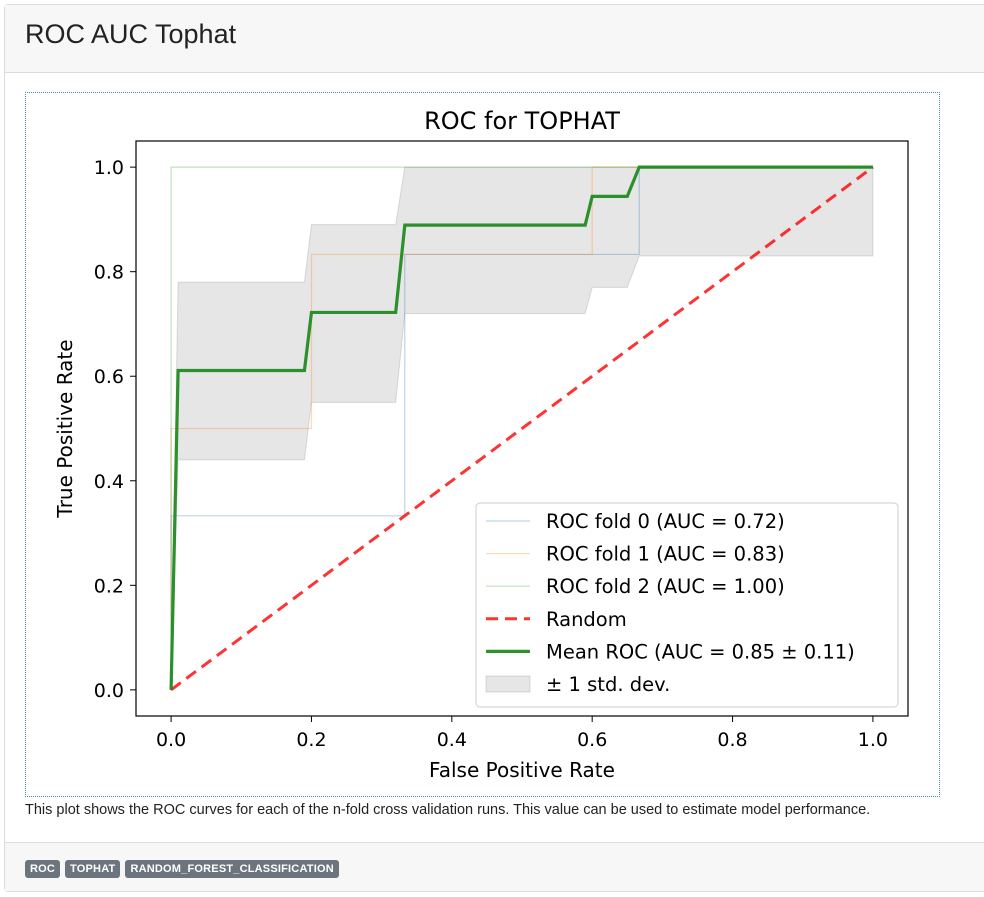  Describe the element at coordinates (665, 586) in the screenshot. I see `legend-label: ROC fold 2 (AUC = 1.00)` at that location.